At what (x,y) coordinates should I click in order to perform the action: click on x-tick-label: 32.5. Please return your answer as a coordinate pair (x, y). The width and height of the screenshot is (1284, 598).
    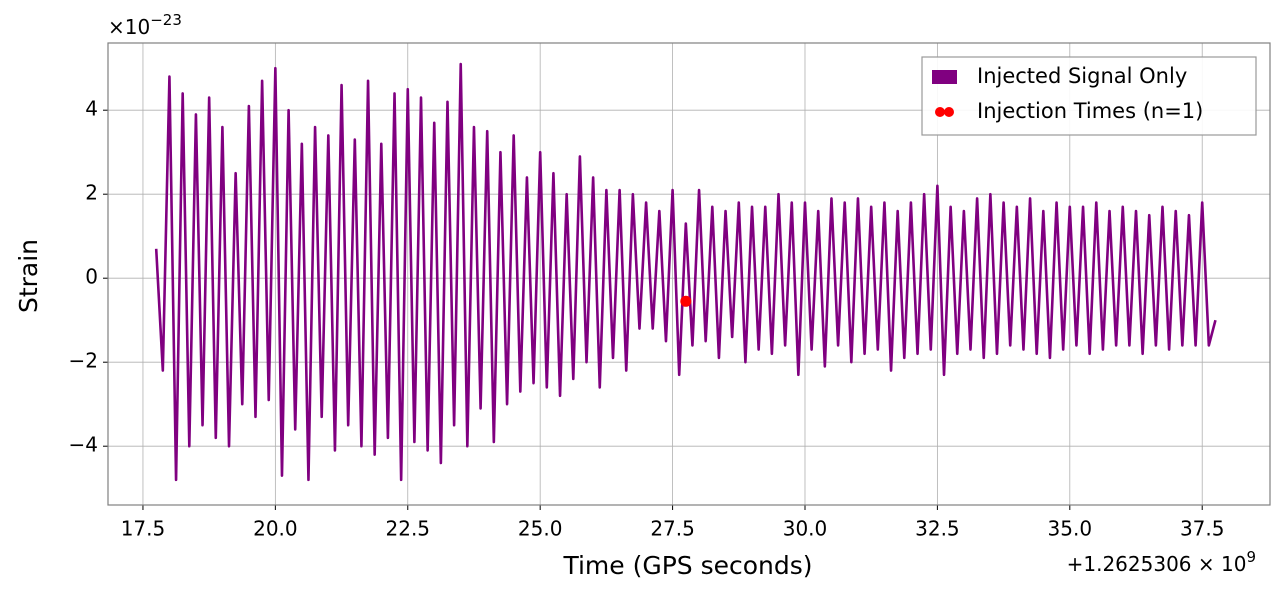
    Looking at the image, I should click on (937, 529).